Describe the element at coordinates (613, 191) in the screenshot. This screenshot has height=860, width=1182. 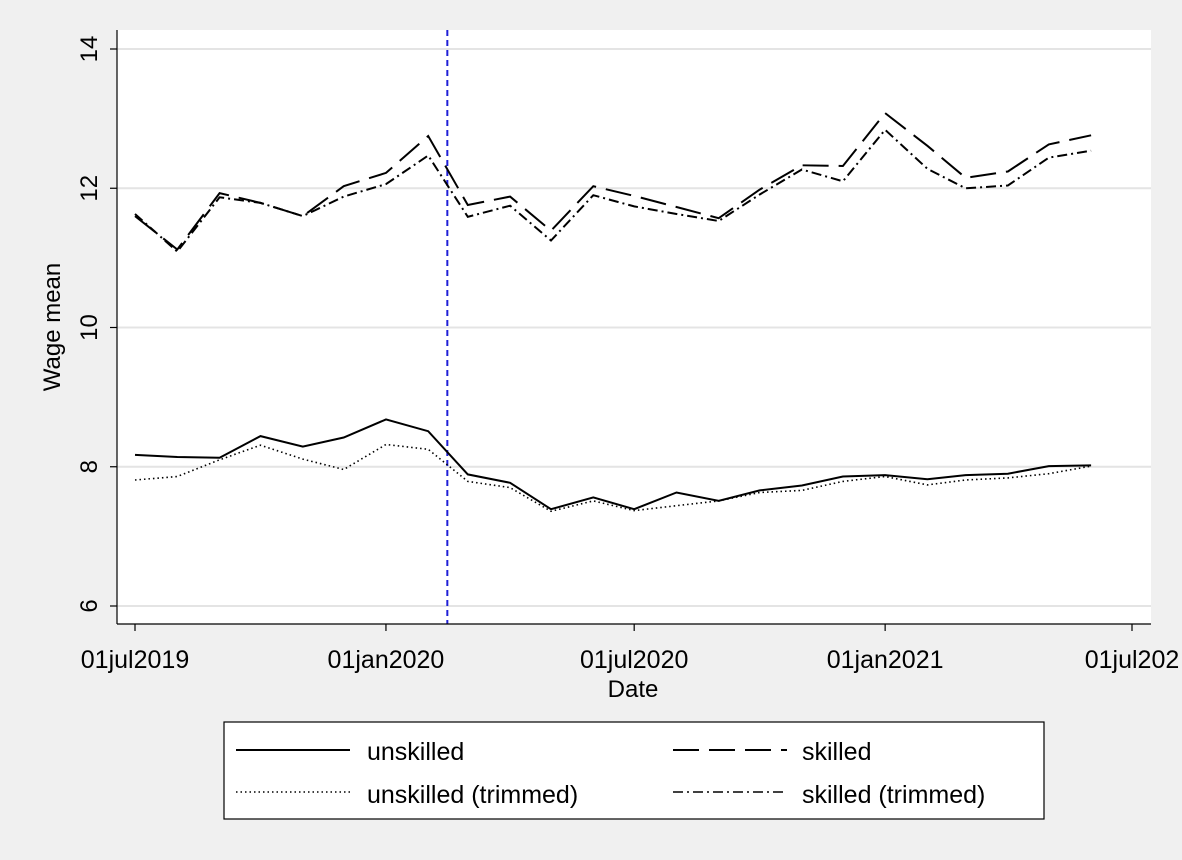
I see `series-line-skilled-trimmed` at that location.